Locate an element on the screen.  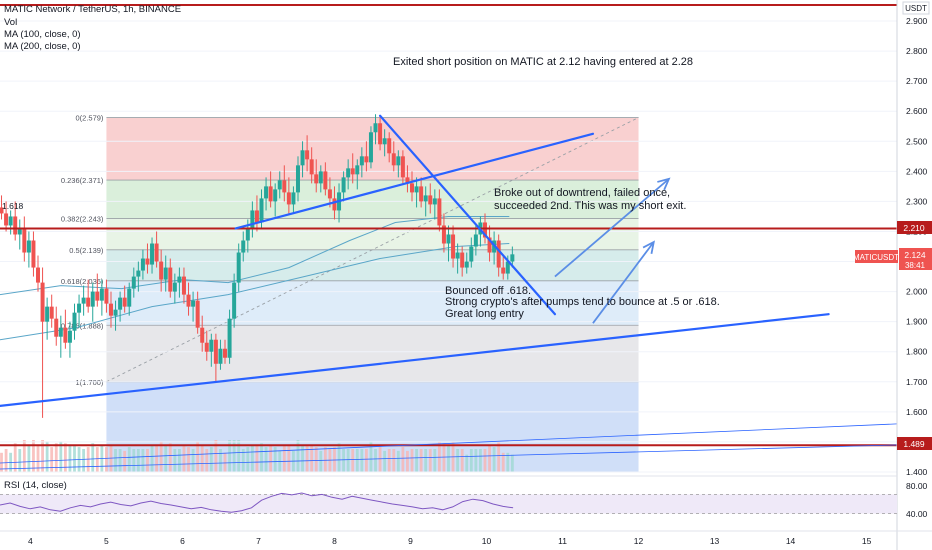
rsi-pane is located at coordinates (448, 503).